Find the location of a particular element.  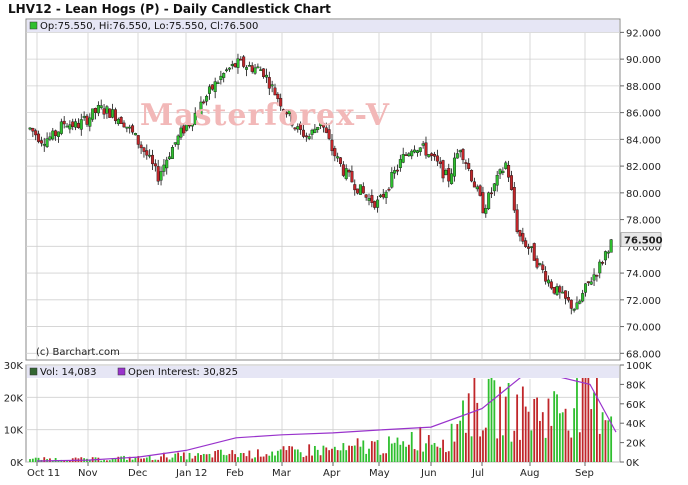

x-tick-label: Aug is located at coordinates (530, 473).